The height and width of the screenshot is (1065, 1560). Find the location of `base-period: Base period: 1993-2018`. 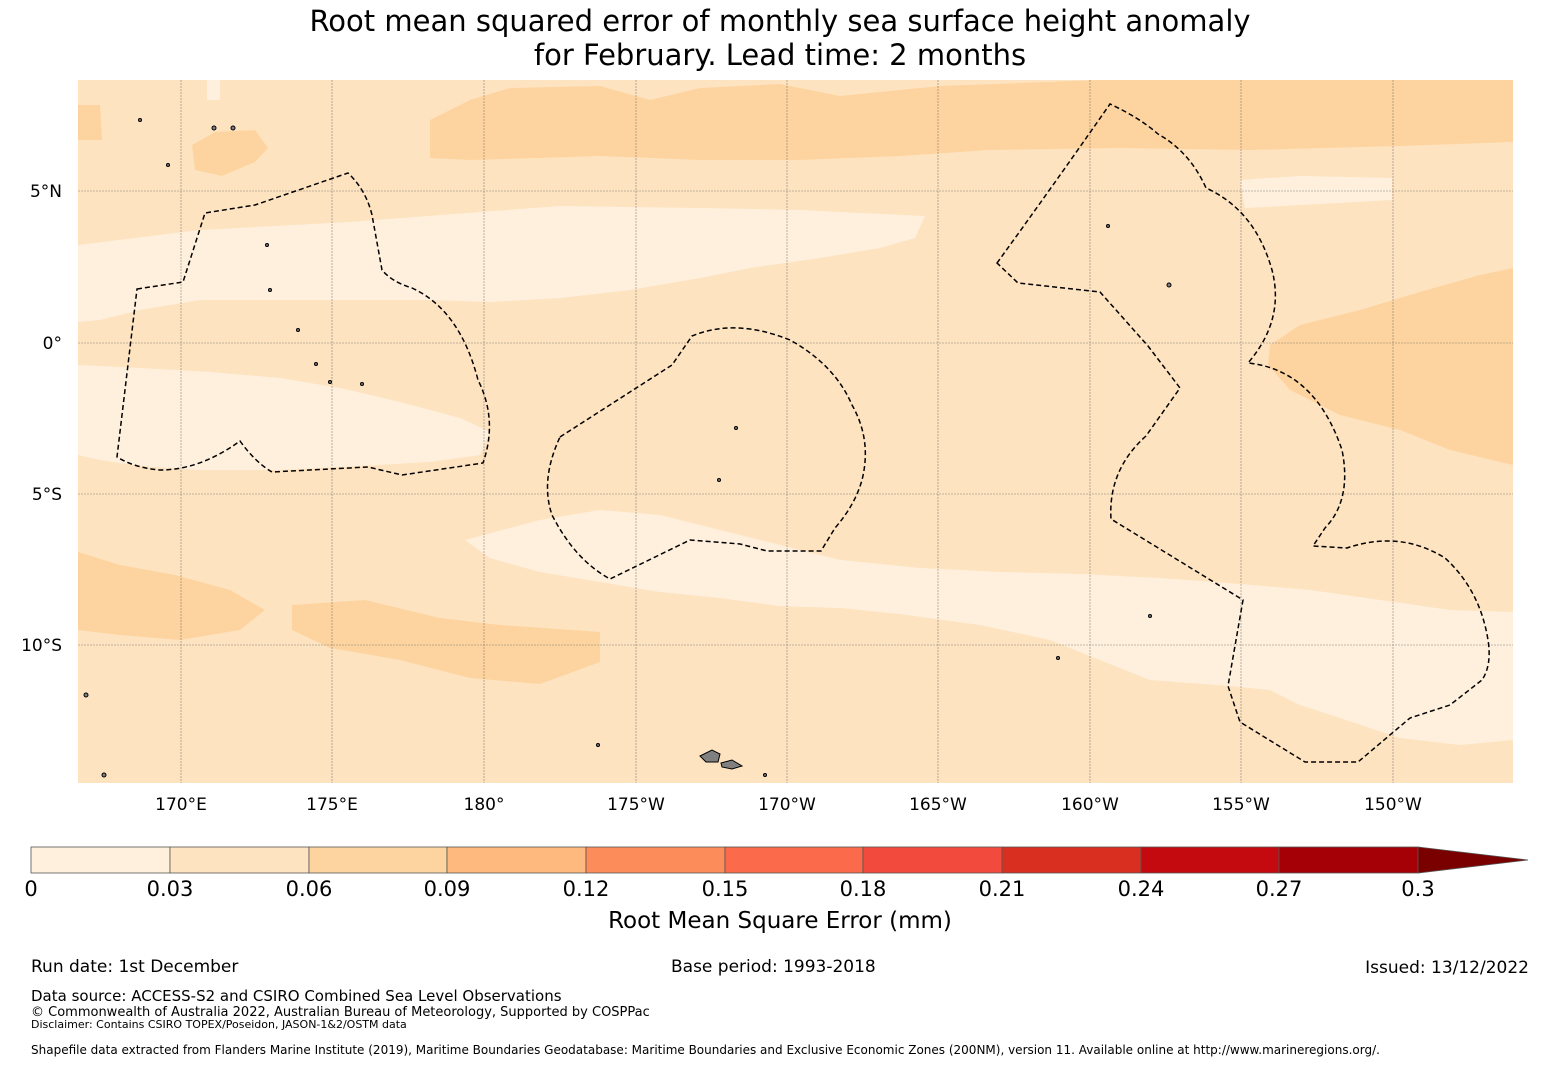

base-period: Base period: 1993-2018 is located at coordinates (773, 967).